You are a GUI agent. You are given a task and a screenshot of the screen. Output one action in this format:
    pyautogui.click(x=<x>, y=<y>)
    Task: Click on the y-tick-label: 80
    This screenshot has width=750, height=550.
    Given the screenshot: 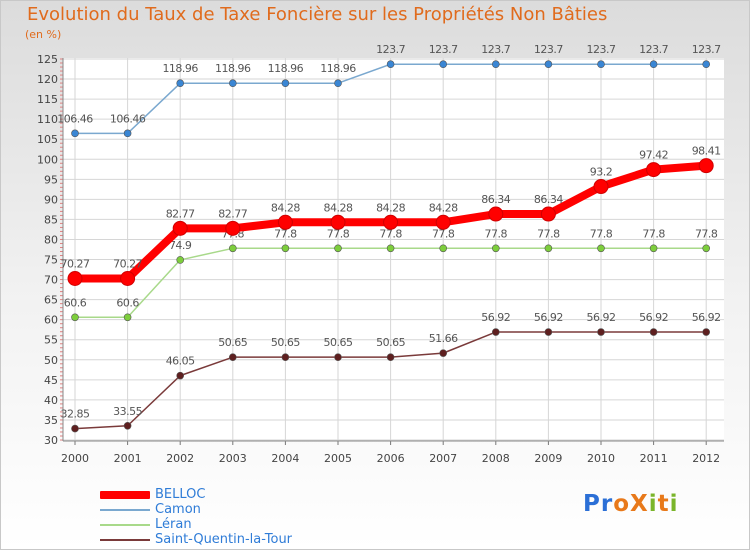 What is the action you would take?
    pyautogui.click(x=51, y=239)
    